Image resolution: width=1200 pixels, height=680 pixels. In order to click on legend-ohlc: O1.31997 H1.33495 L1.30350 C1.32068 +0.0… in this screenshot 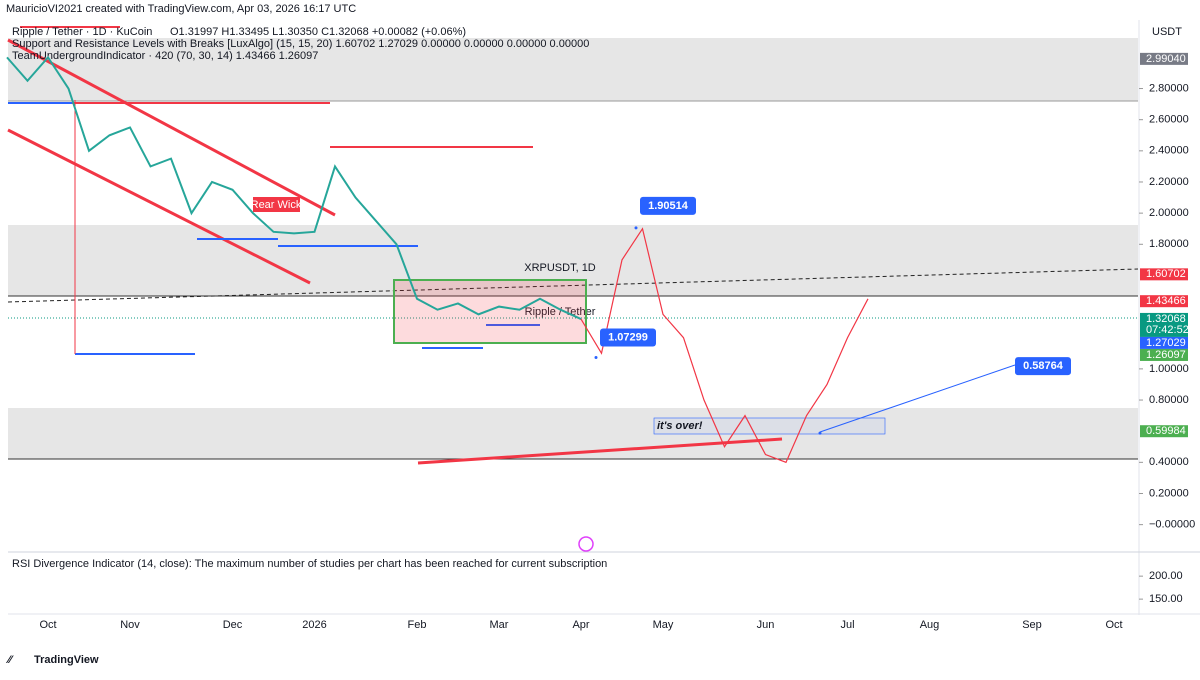, I will do `click(318, 32)`.